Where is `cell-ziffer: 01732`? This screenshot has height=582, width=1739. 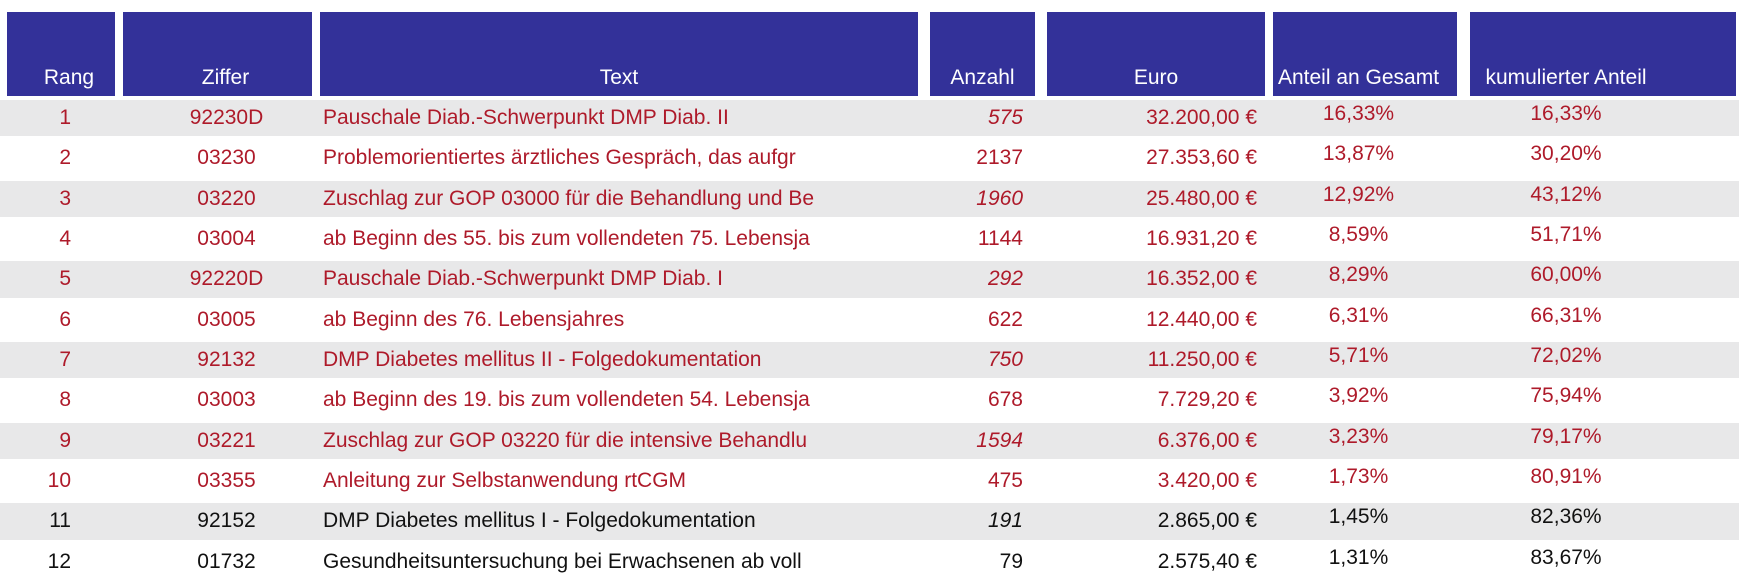 cell-ziffer: 01732 is located at coordinates (226, 561).